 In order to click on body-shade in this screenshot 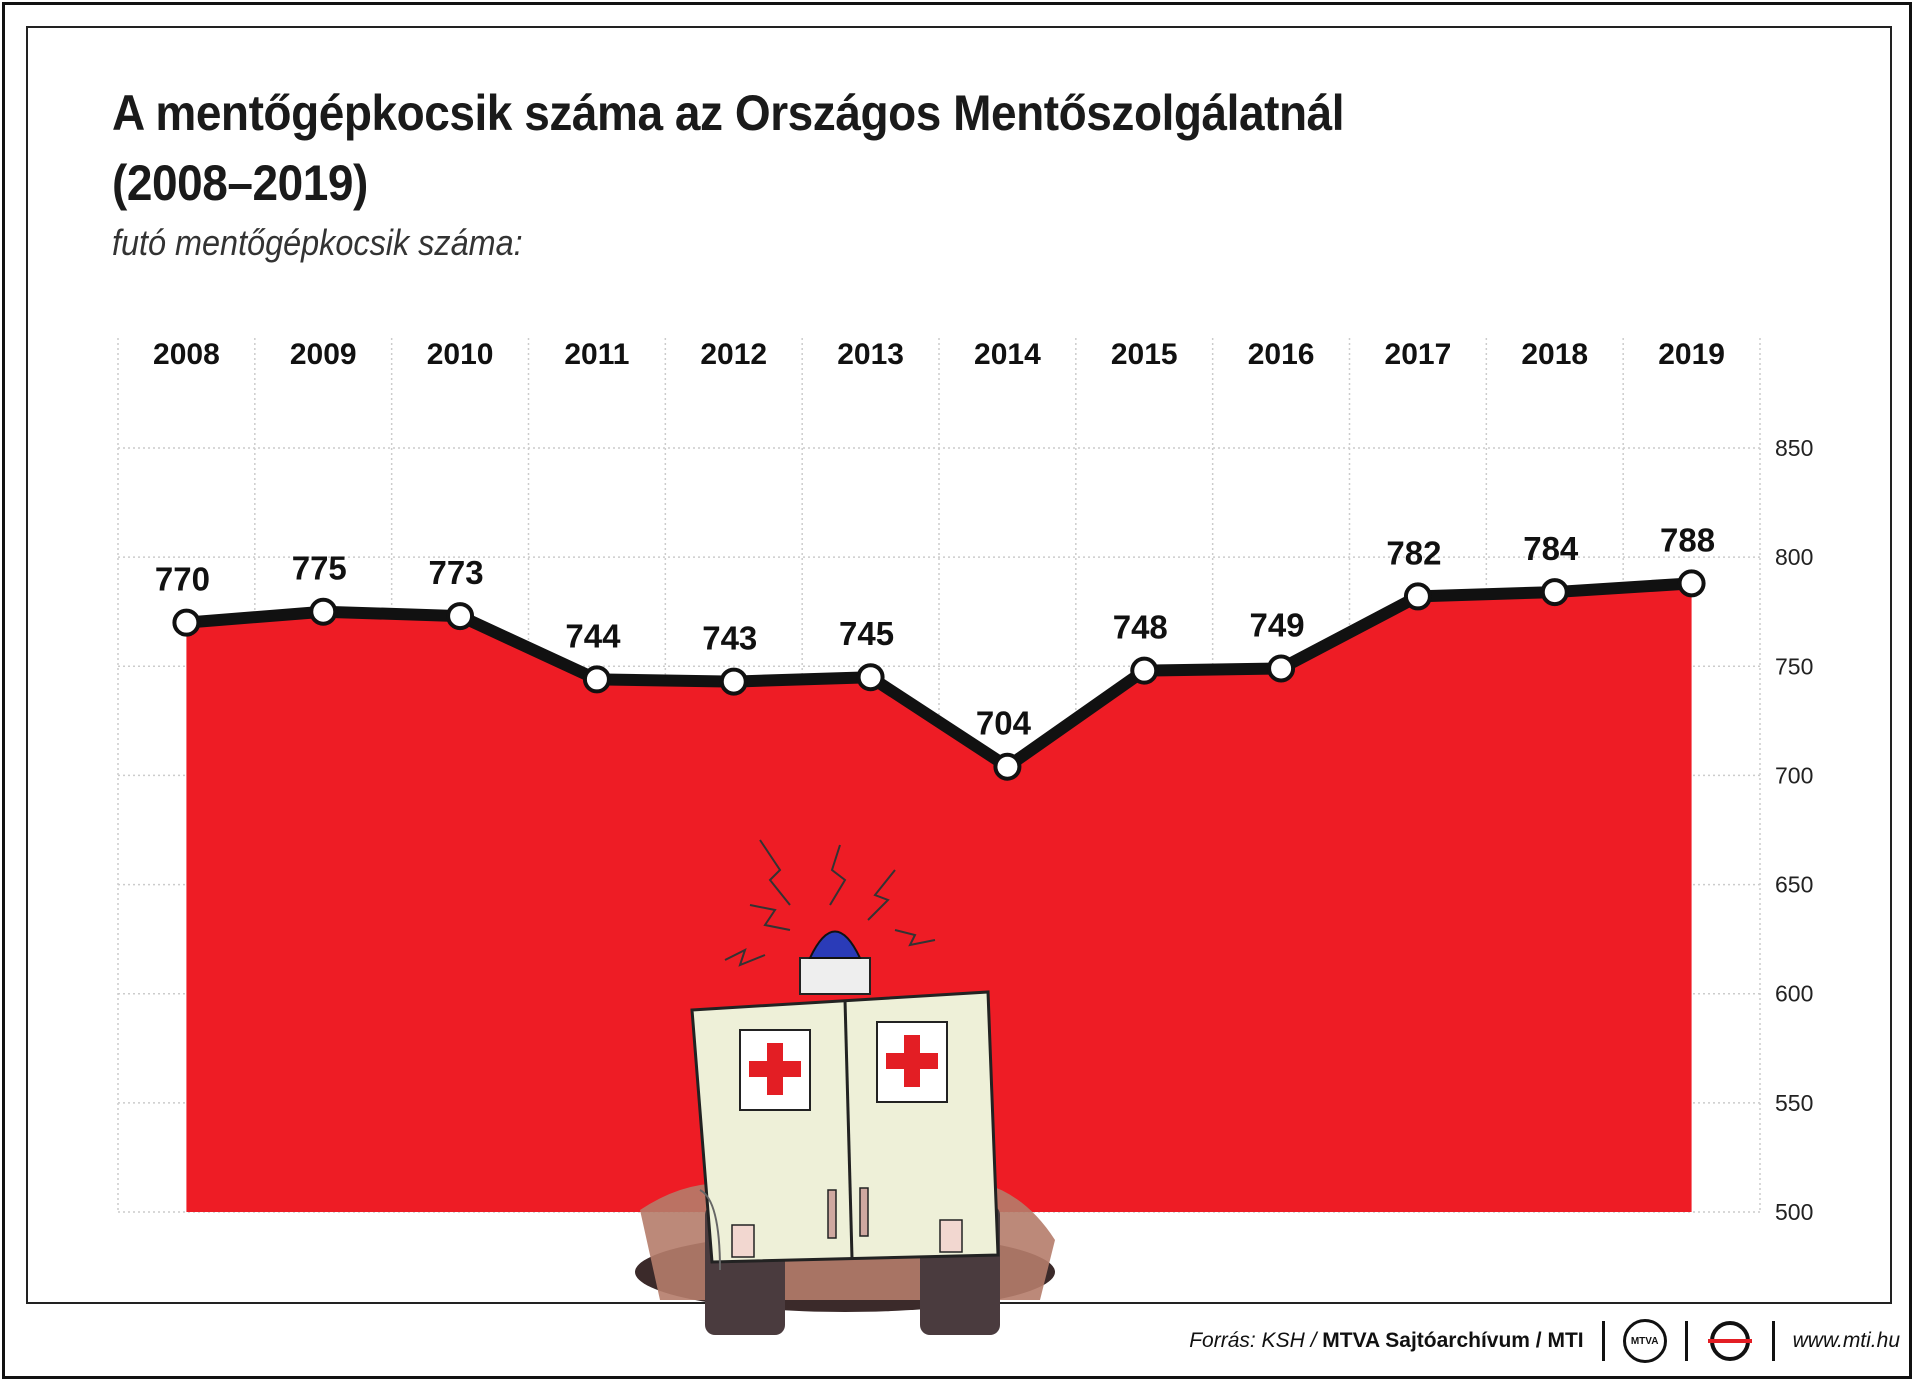, I will do `click(710, 1230)`.